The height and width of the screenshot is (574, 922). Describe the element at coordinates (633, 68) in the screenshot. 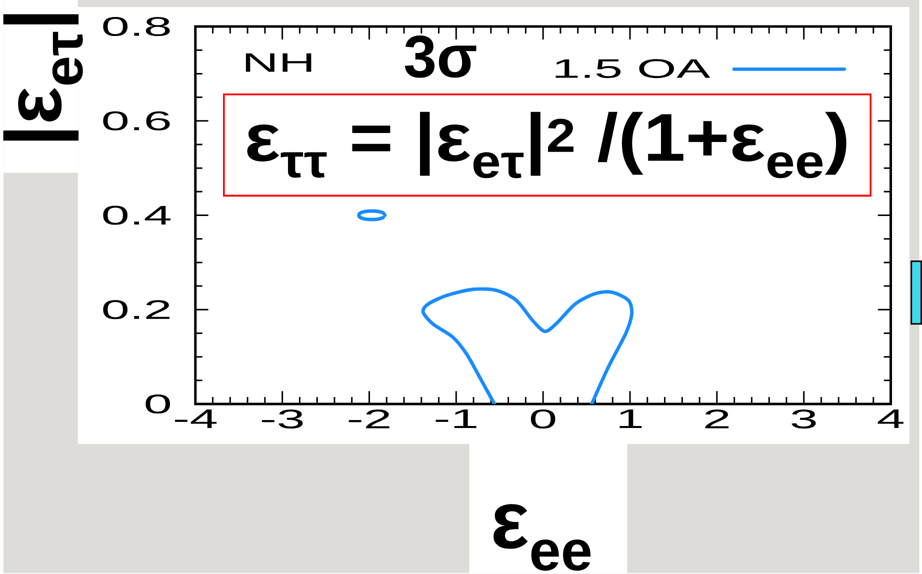

I see `legend-label: 1.5 OA` at that location.